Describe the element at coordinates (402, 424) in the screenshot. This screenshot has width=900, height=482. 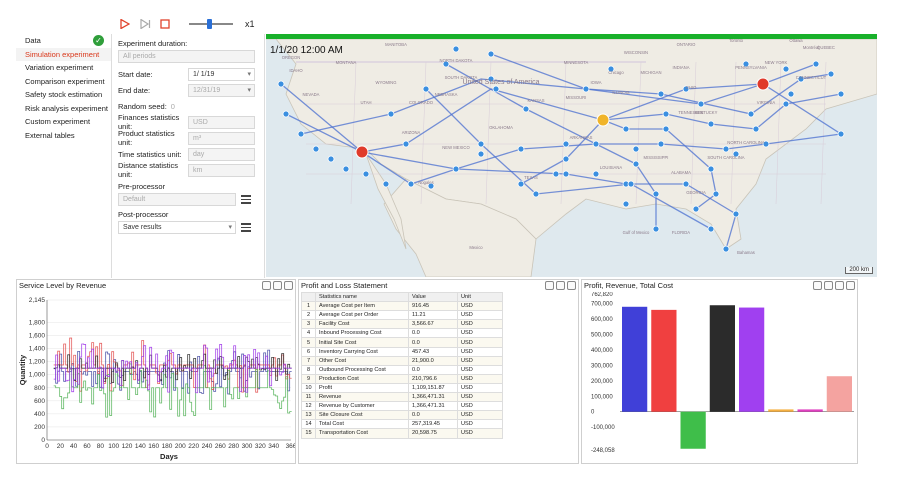
I see `table-row: 14 Total Cost 257,319.45 USD` at that location.